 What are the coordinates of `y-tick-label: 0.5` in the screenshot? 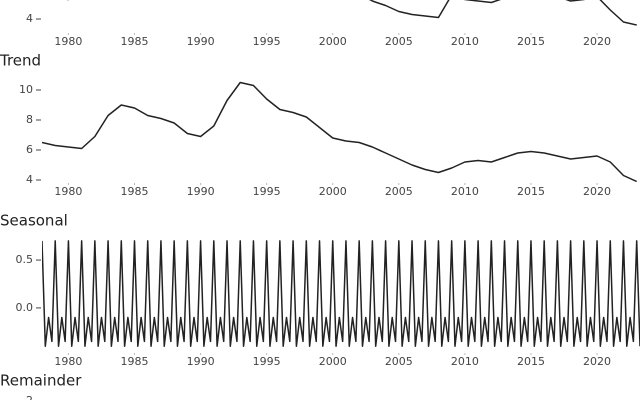 It's located at (25, 259).